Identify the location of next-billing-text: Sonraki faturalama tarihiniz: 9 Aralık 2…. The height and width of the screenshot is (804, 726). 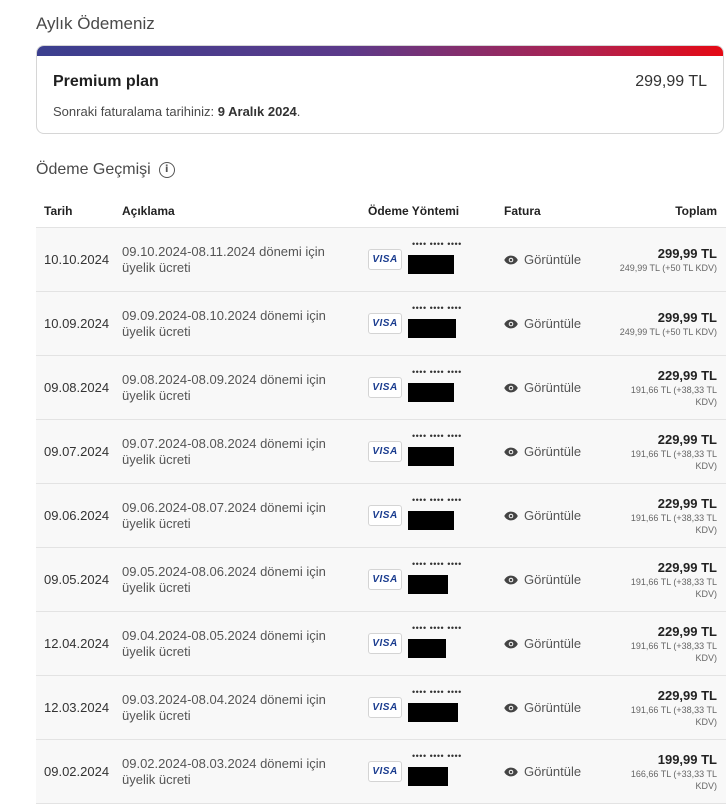
(176, 111).